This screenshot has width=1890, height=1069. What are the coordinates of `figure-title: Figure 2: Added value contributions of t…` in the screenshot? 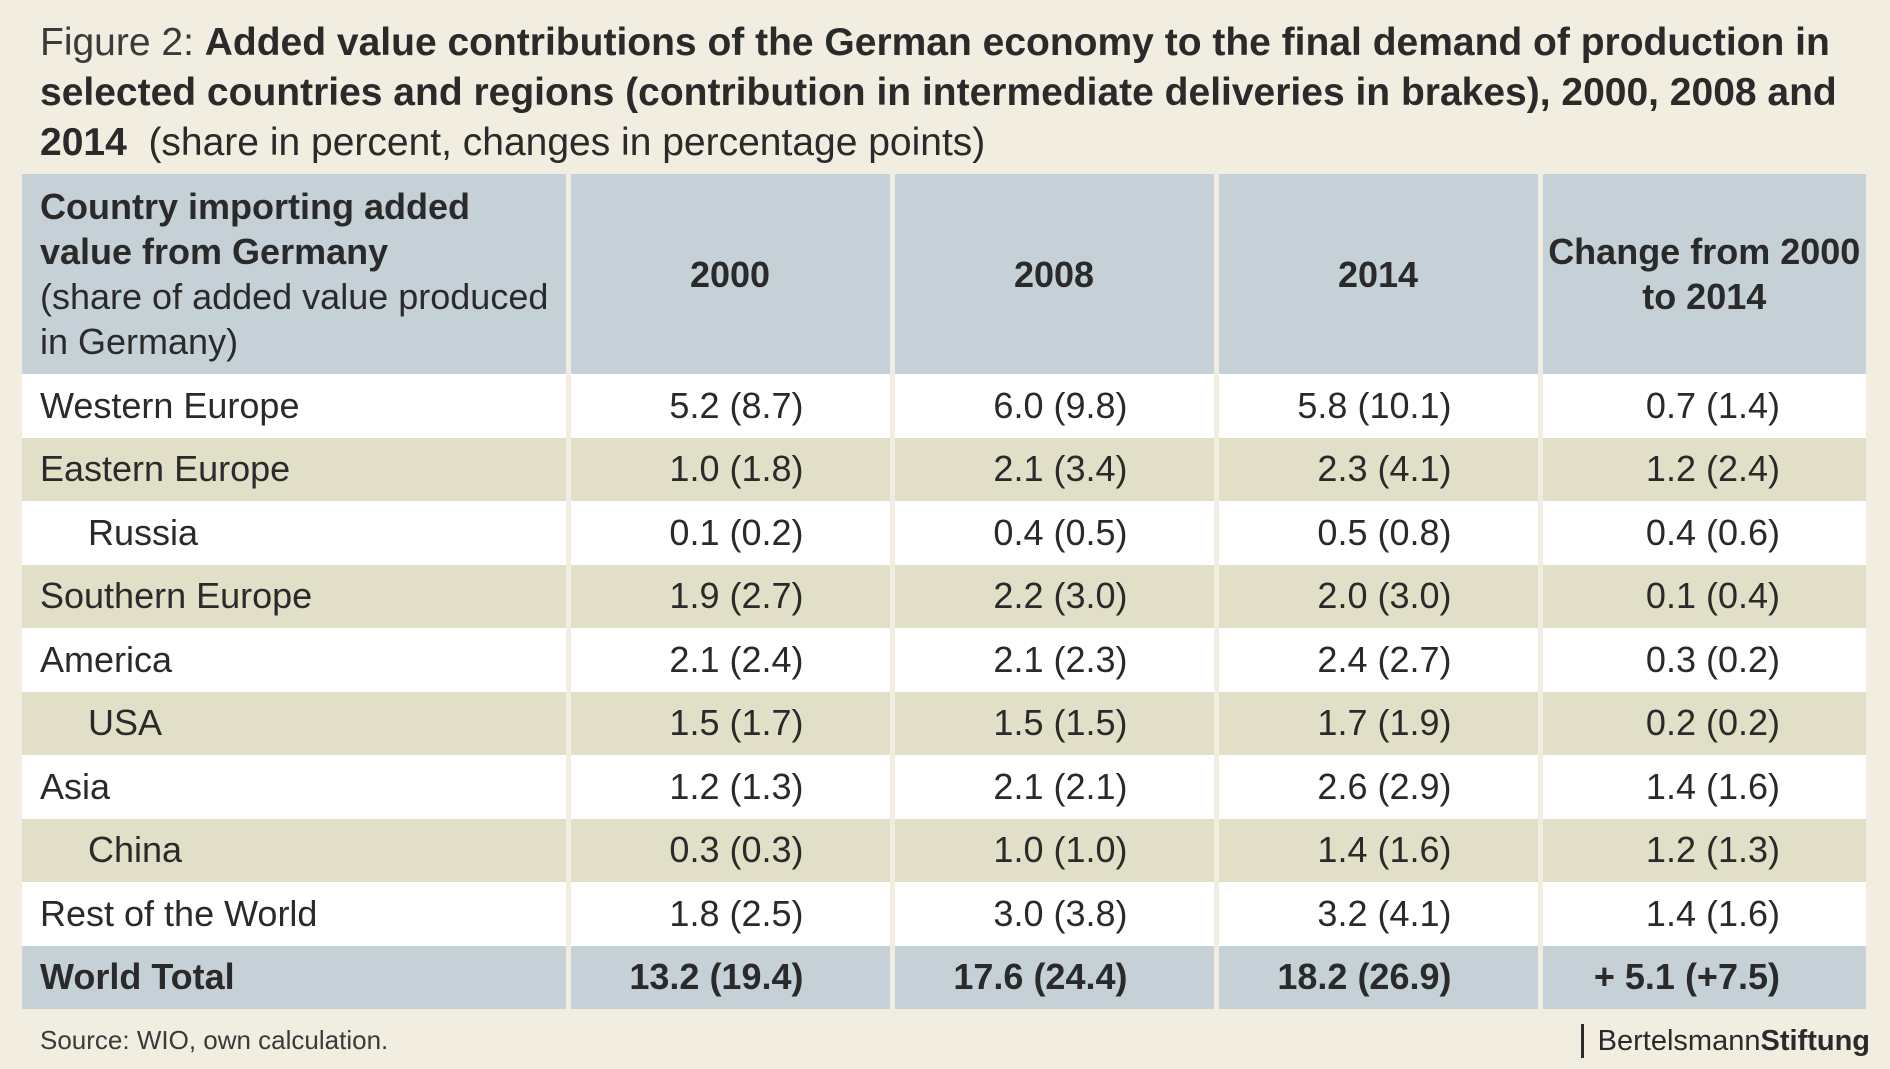 It's located at (950, 93).